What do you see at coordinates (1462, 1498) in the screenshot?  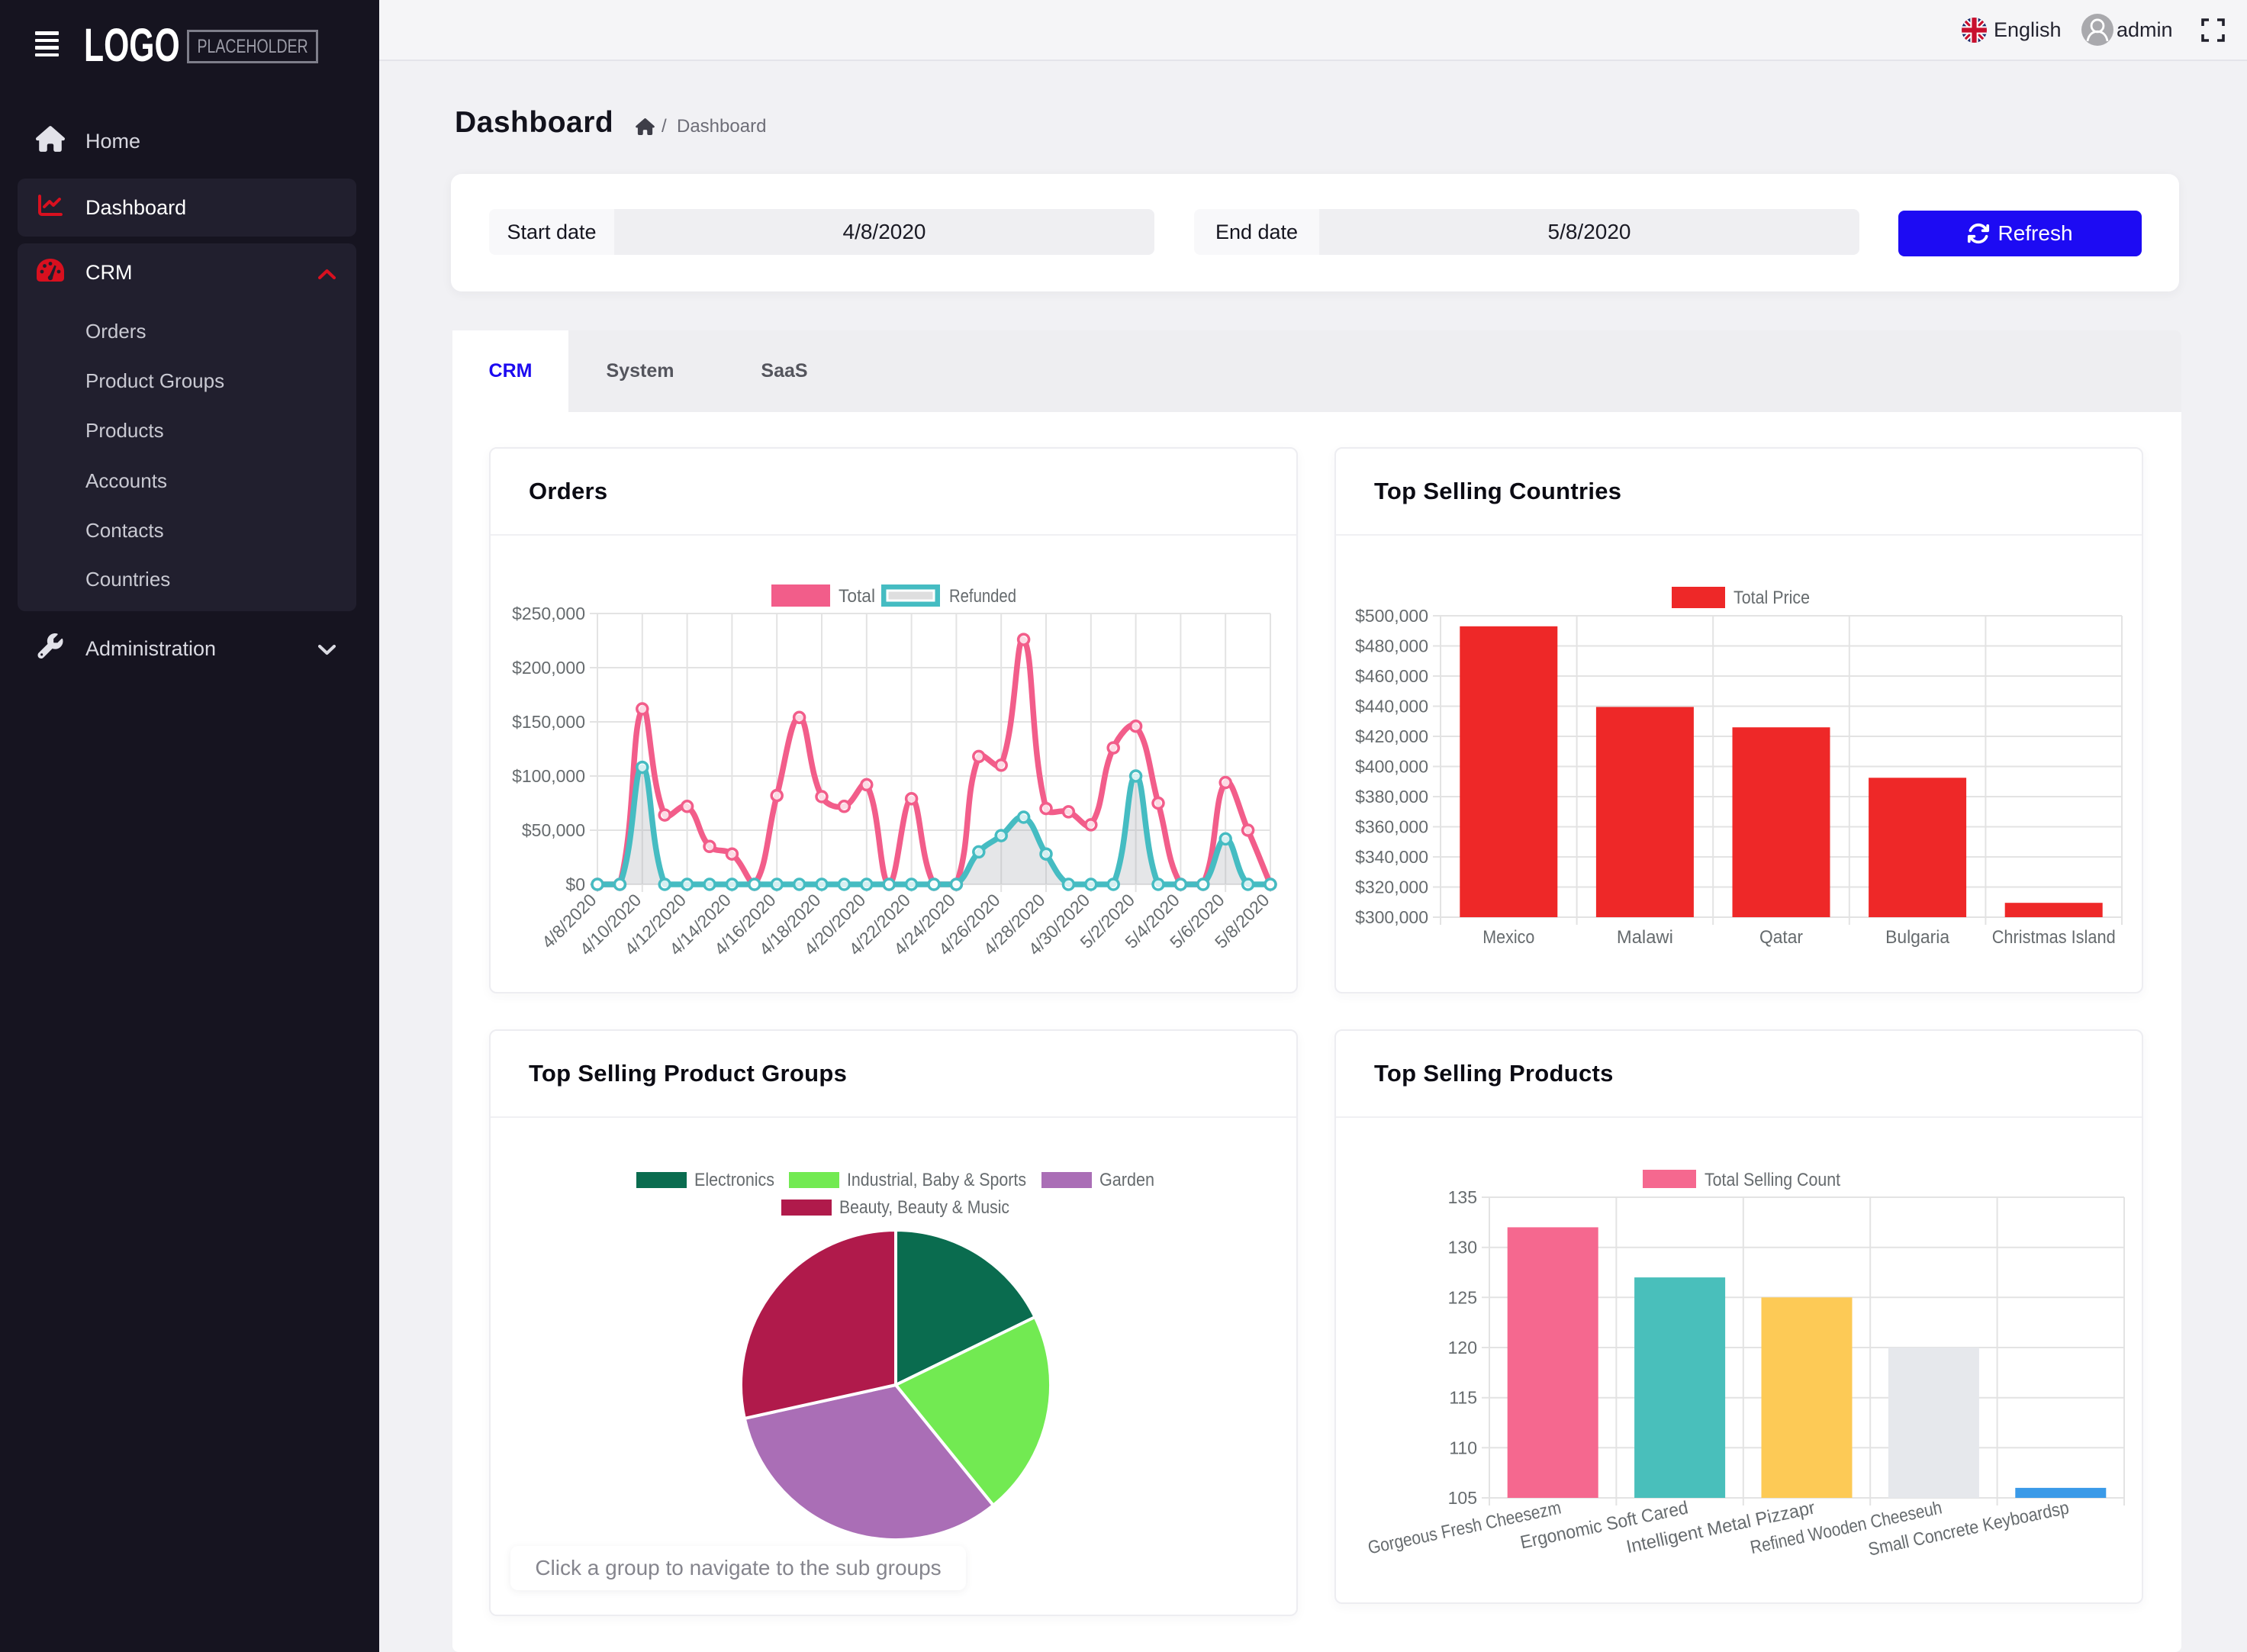 I see `svg-text: 105` at bounding box center [1462, 1498].